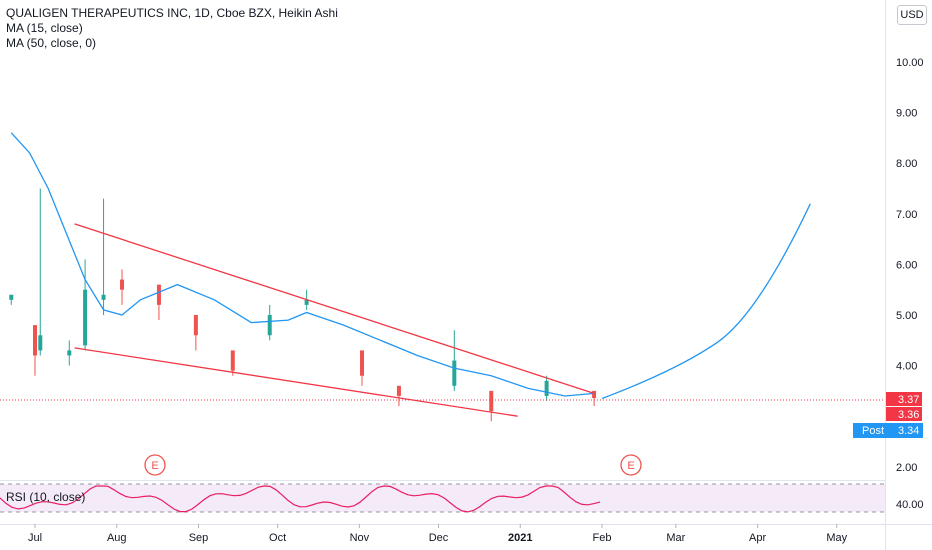  What do you see at coordinates (602, 538) in the screenshot?
I see `time-axis-tick-label: Feb` at bounding box center [602, 538].